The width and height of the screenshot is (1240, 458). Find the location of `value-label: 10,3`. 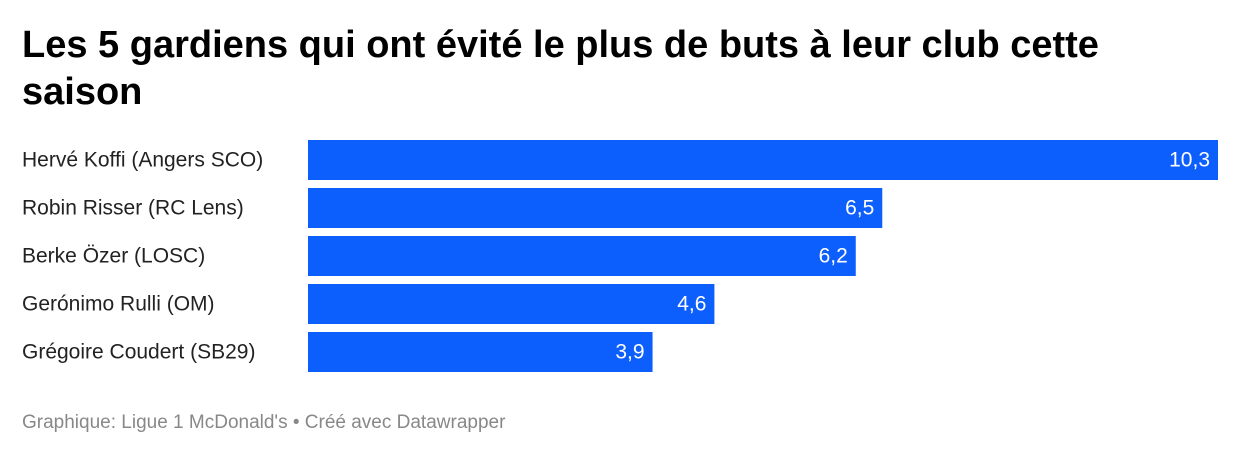

value-label: 10,3 is located at coordinates (1189, 160).